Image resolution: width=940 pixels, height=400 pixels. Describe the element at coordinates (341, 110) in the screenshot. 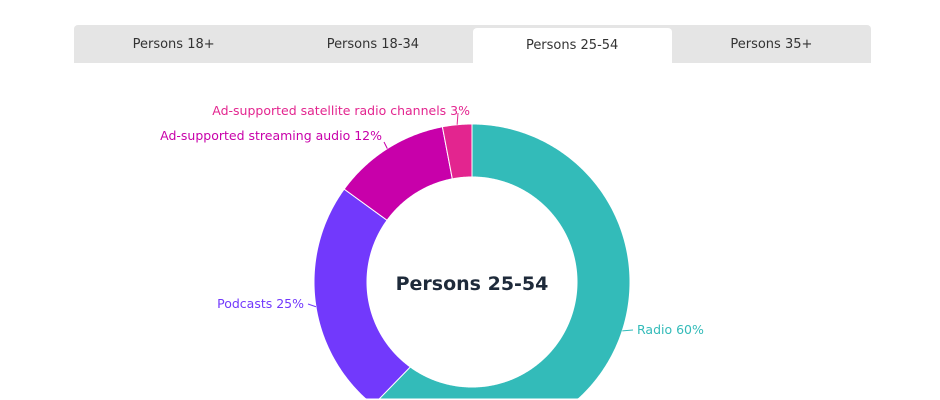

I see `data-label: Ad-supported satellite radio channels 3%` at that location.